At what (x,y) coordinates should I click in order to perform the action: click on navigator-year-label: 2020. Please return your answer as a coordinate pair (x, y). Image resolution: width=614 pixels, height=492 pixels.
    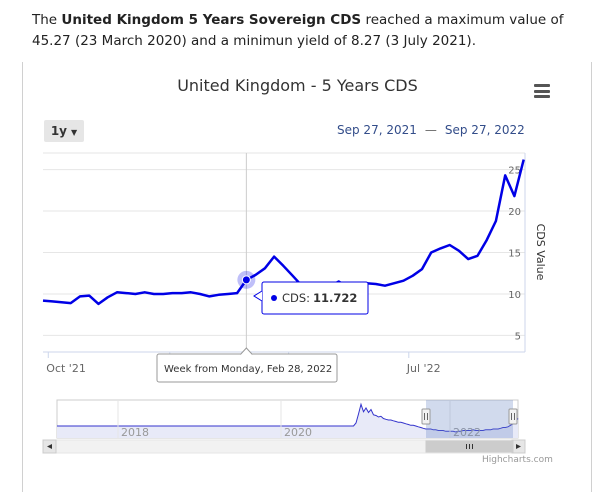
    Looking at the image, I should click on (298, 432).